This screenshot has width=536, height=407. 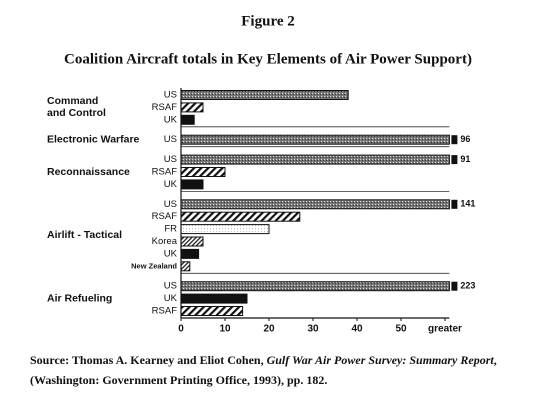 What do you see at coordinates (165, 241) in the screenshot?
I see `bar-label: Korea` at bounding box center [165, 241].